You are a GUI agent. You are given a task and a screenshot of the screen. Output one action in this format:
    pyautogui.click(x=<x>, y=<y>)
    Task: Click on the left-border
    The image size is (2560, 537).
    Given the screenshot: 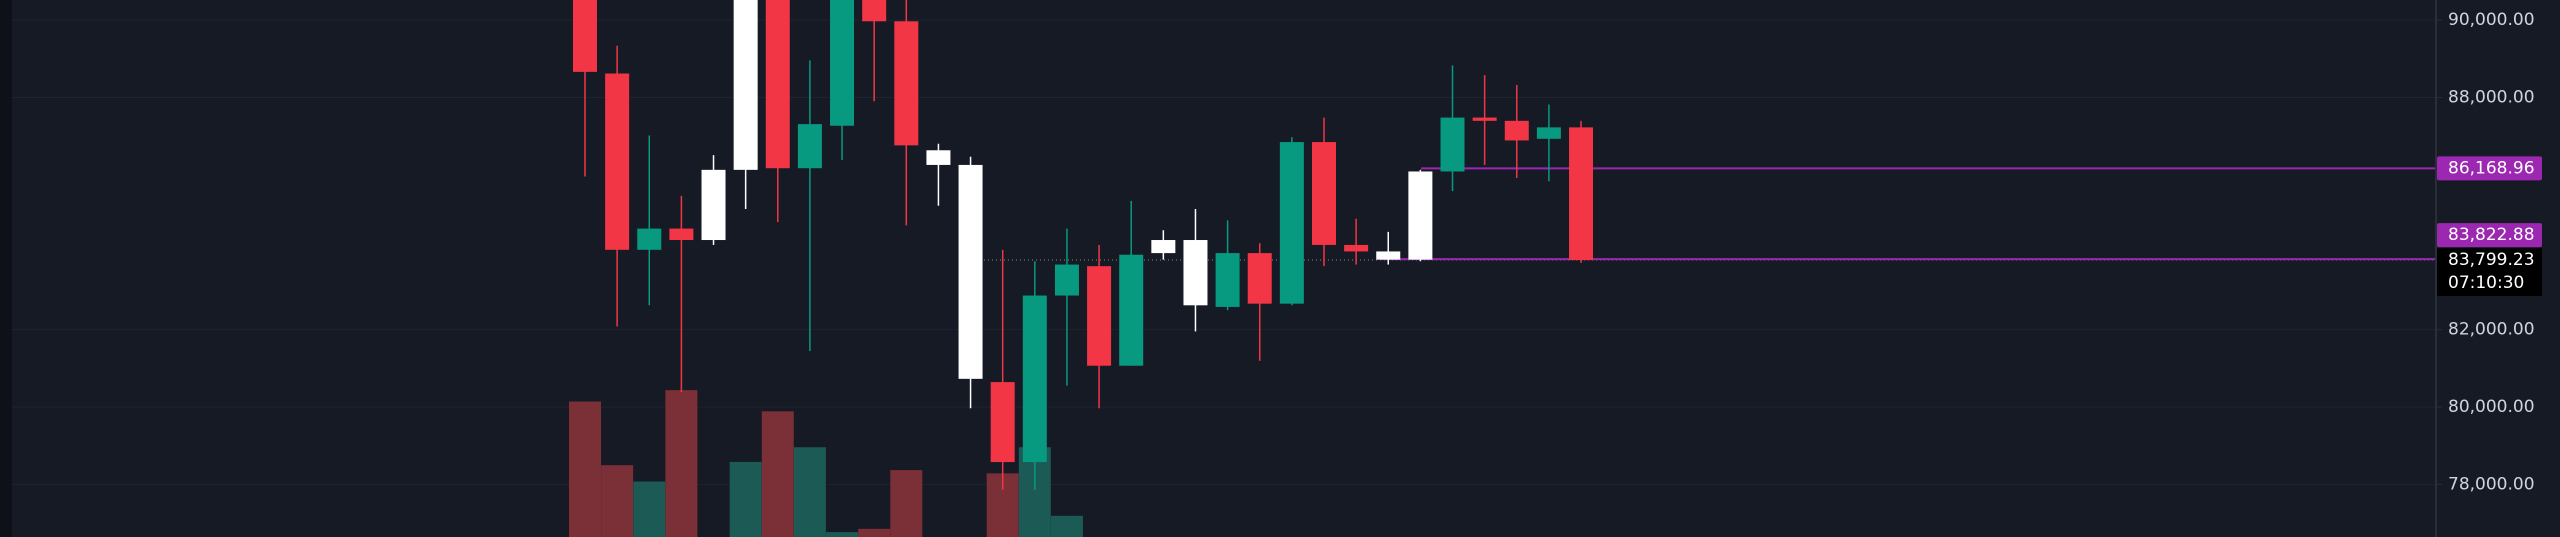 What is the action you would take?
    pyautogui.click(x=6, y=268)
    